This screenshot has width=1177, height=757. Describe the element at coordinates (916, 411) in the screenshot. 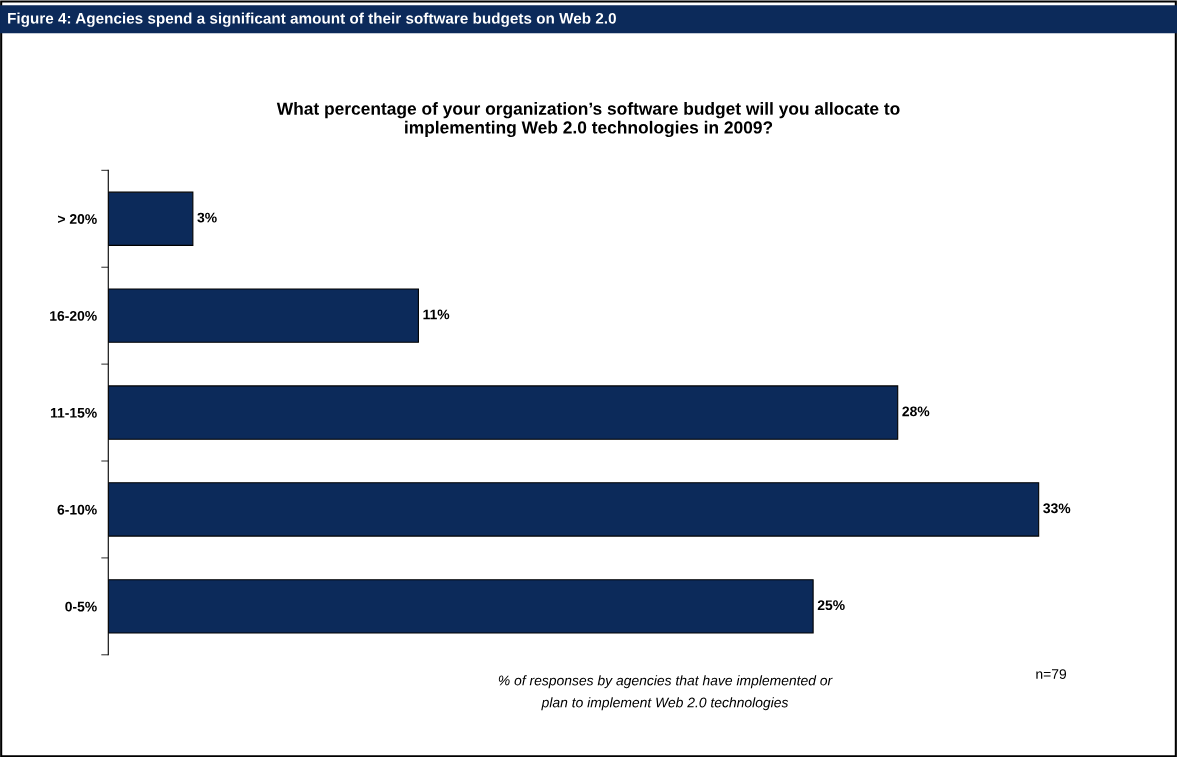

I see `data-label: 28%` at that location.